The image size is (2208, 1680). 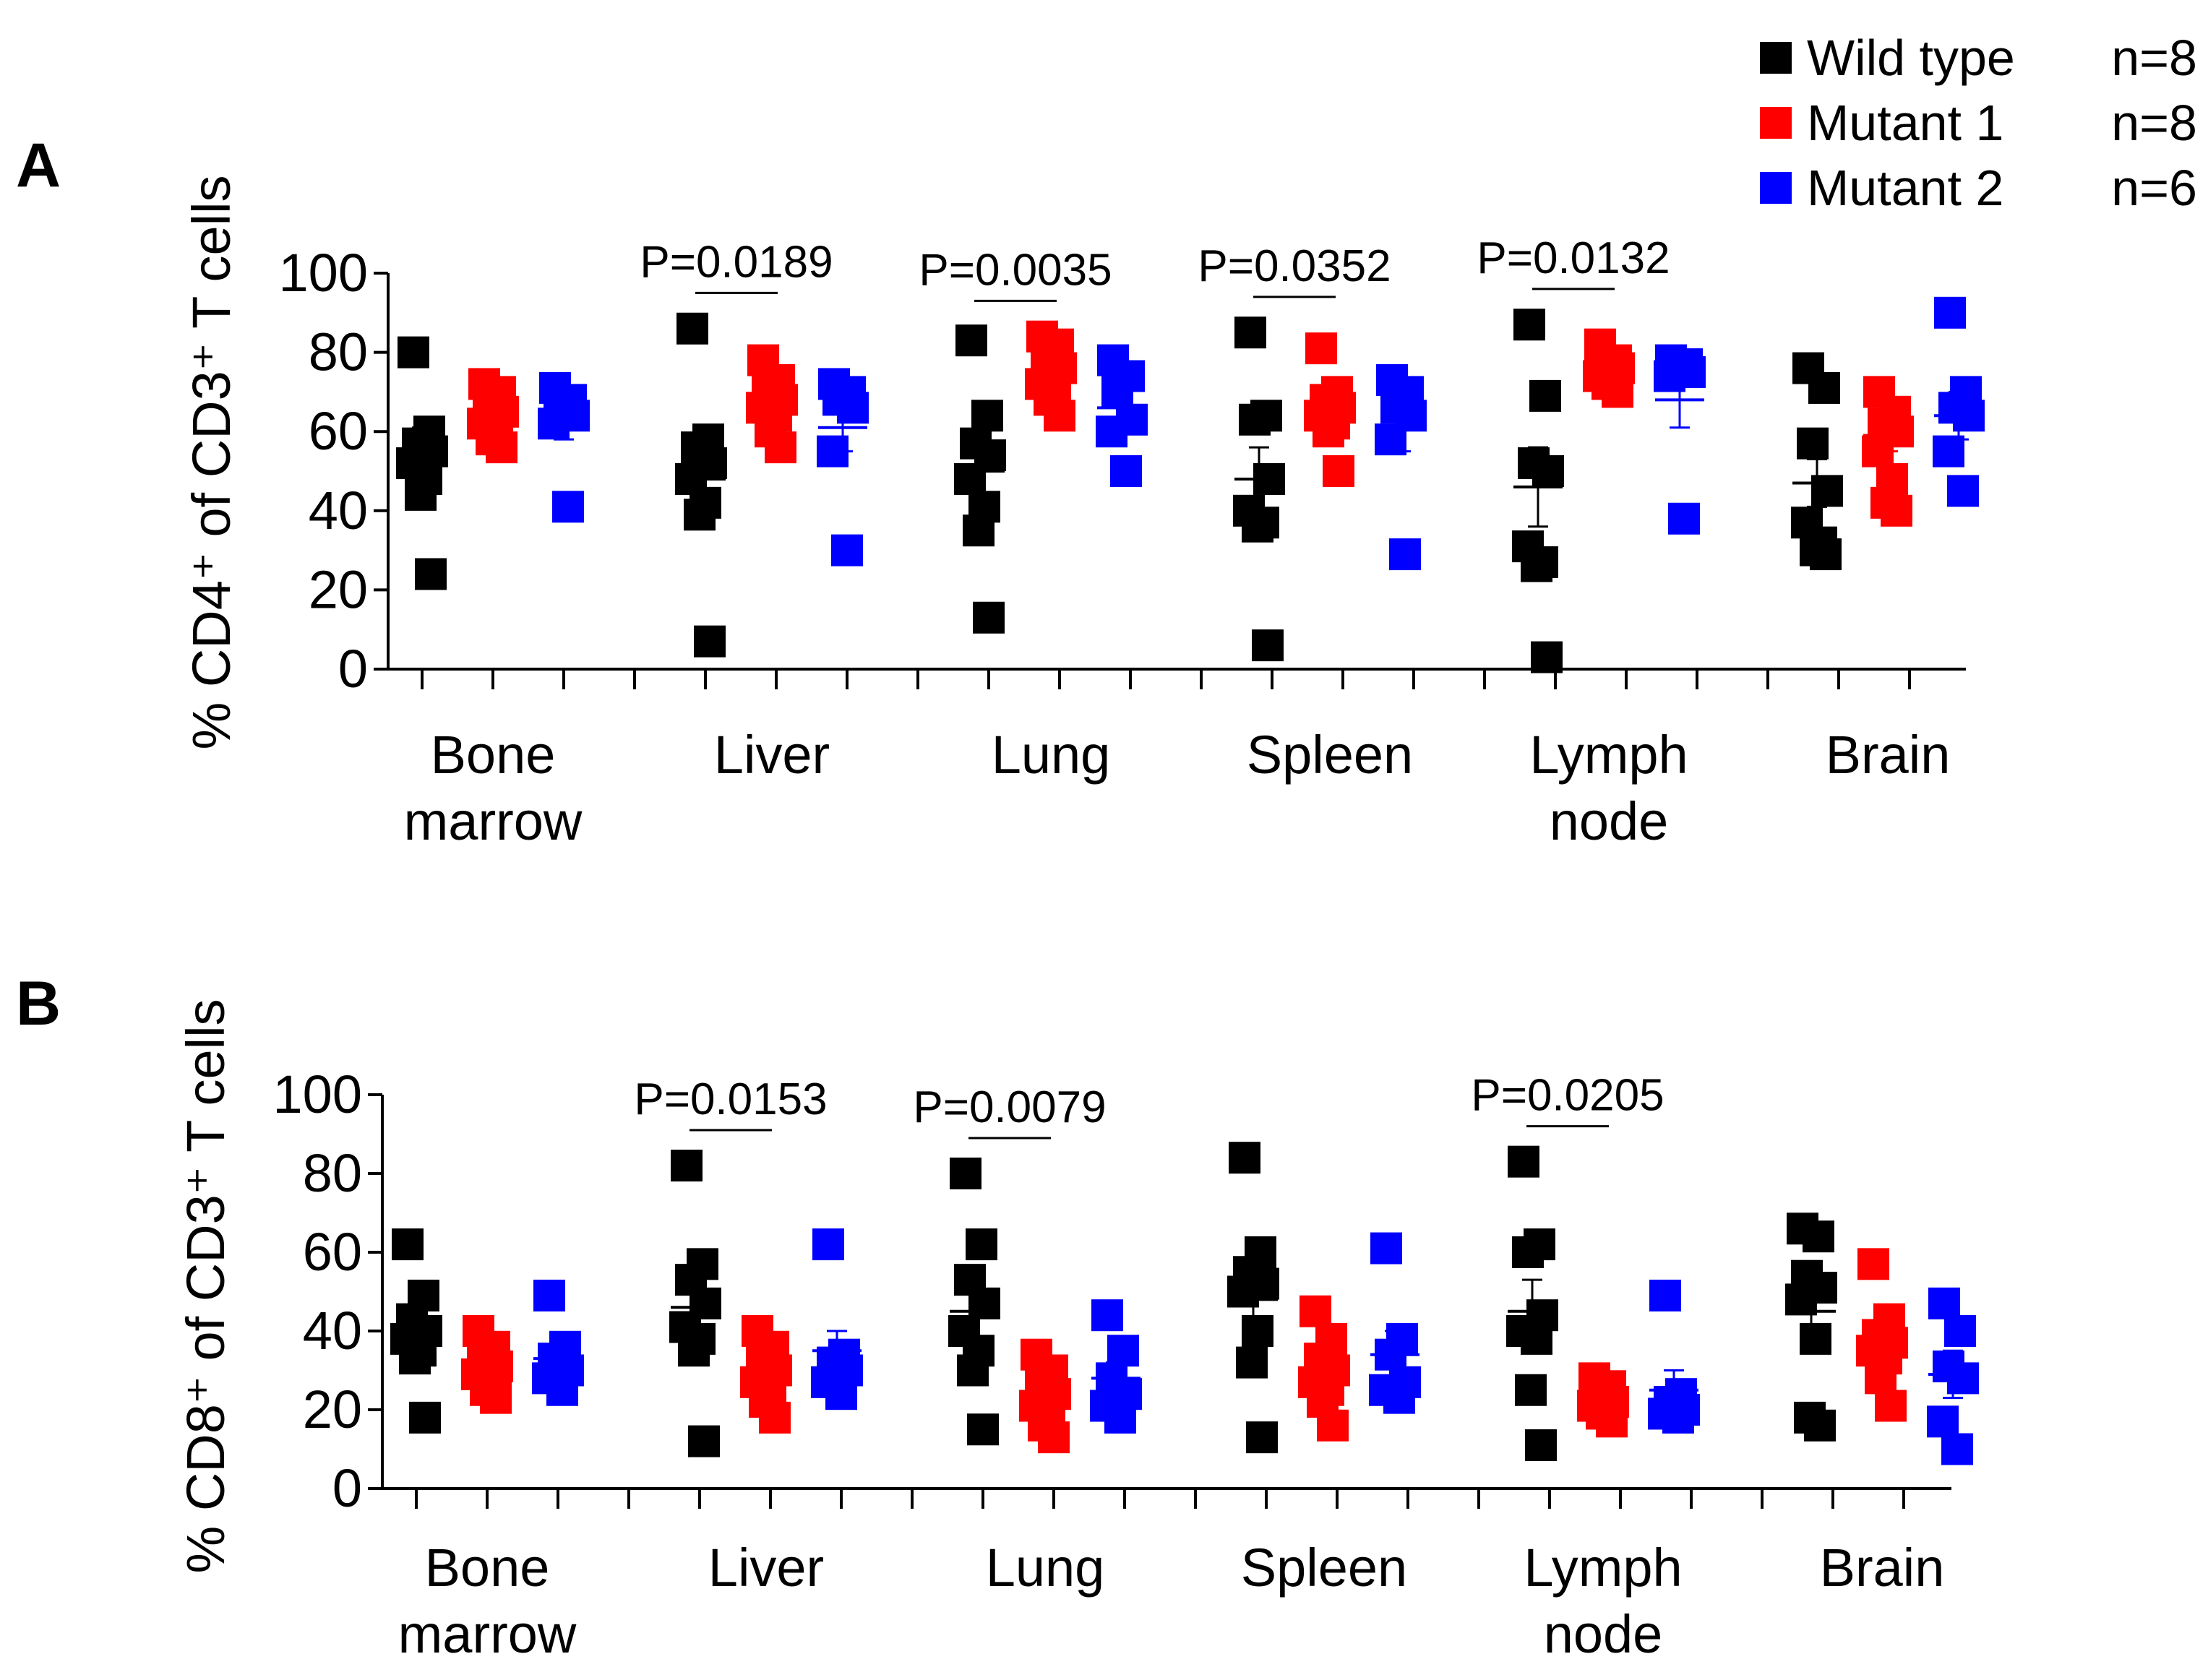 What do you see at coordinates (1776, 58) in the screenshot?
I see `legend-swatch` at bounding box center [1776, 58].